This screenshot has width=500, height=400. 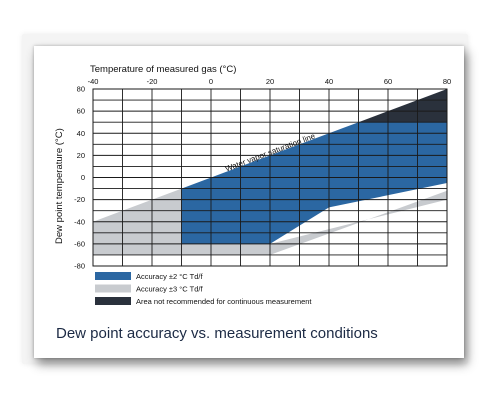 What do you see at coordinates (79, 266) in the screenshot?
I see `y-tick-label: -80` at bounding box center [79, 266].